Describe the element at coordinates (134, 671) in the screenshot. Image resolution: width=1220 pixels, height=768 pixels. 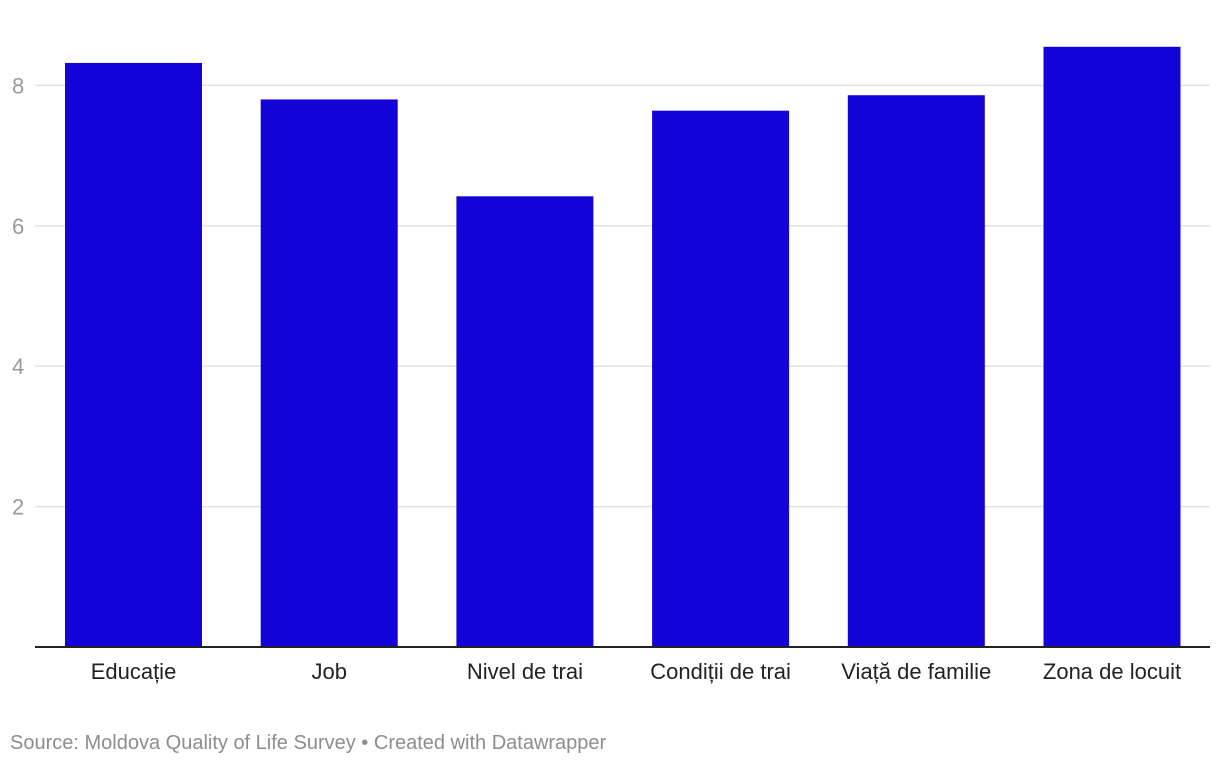
I see `x-category-label: Educație` at that location.